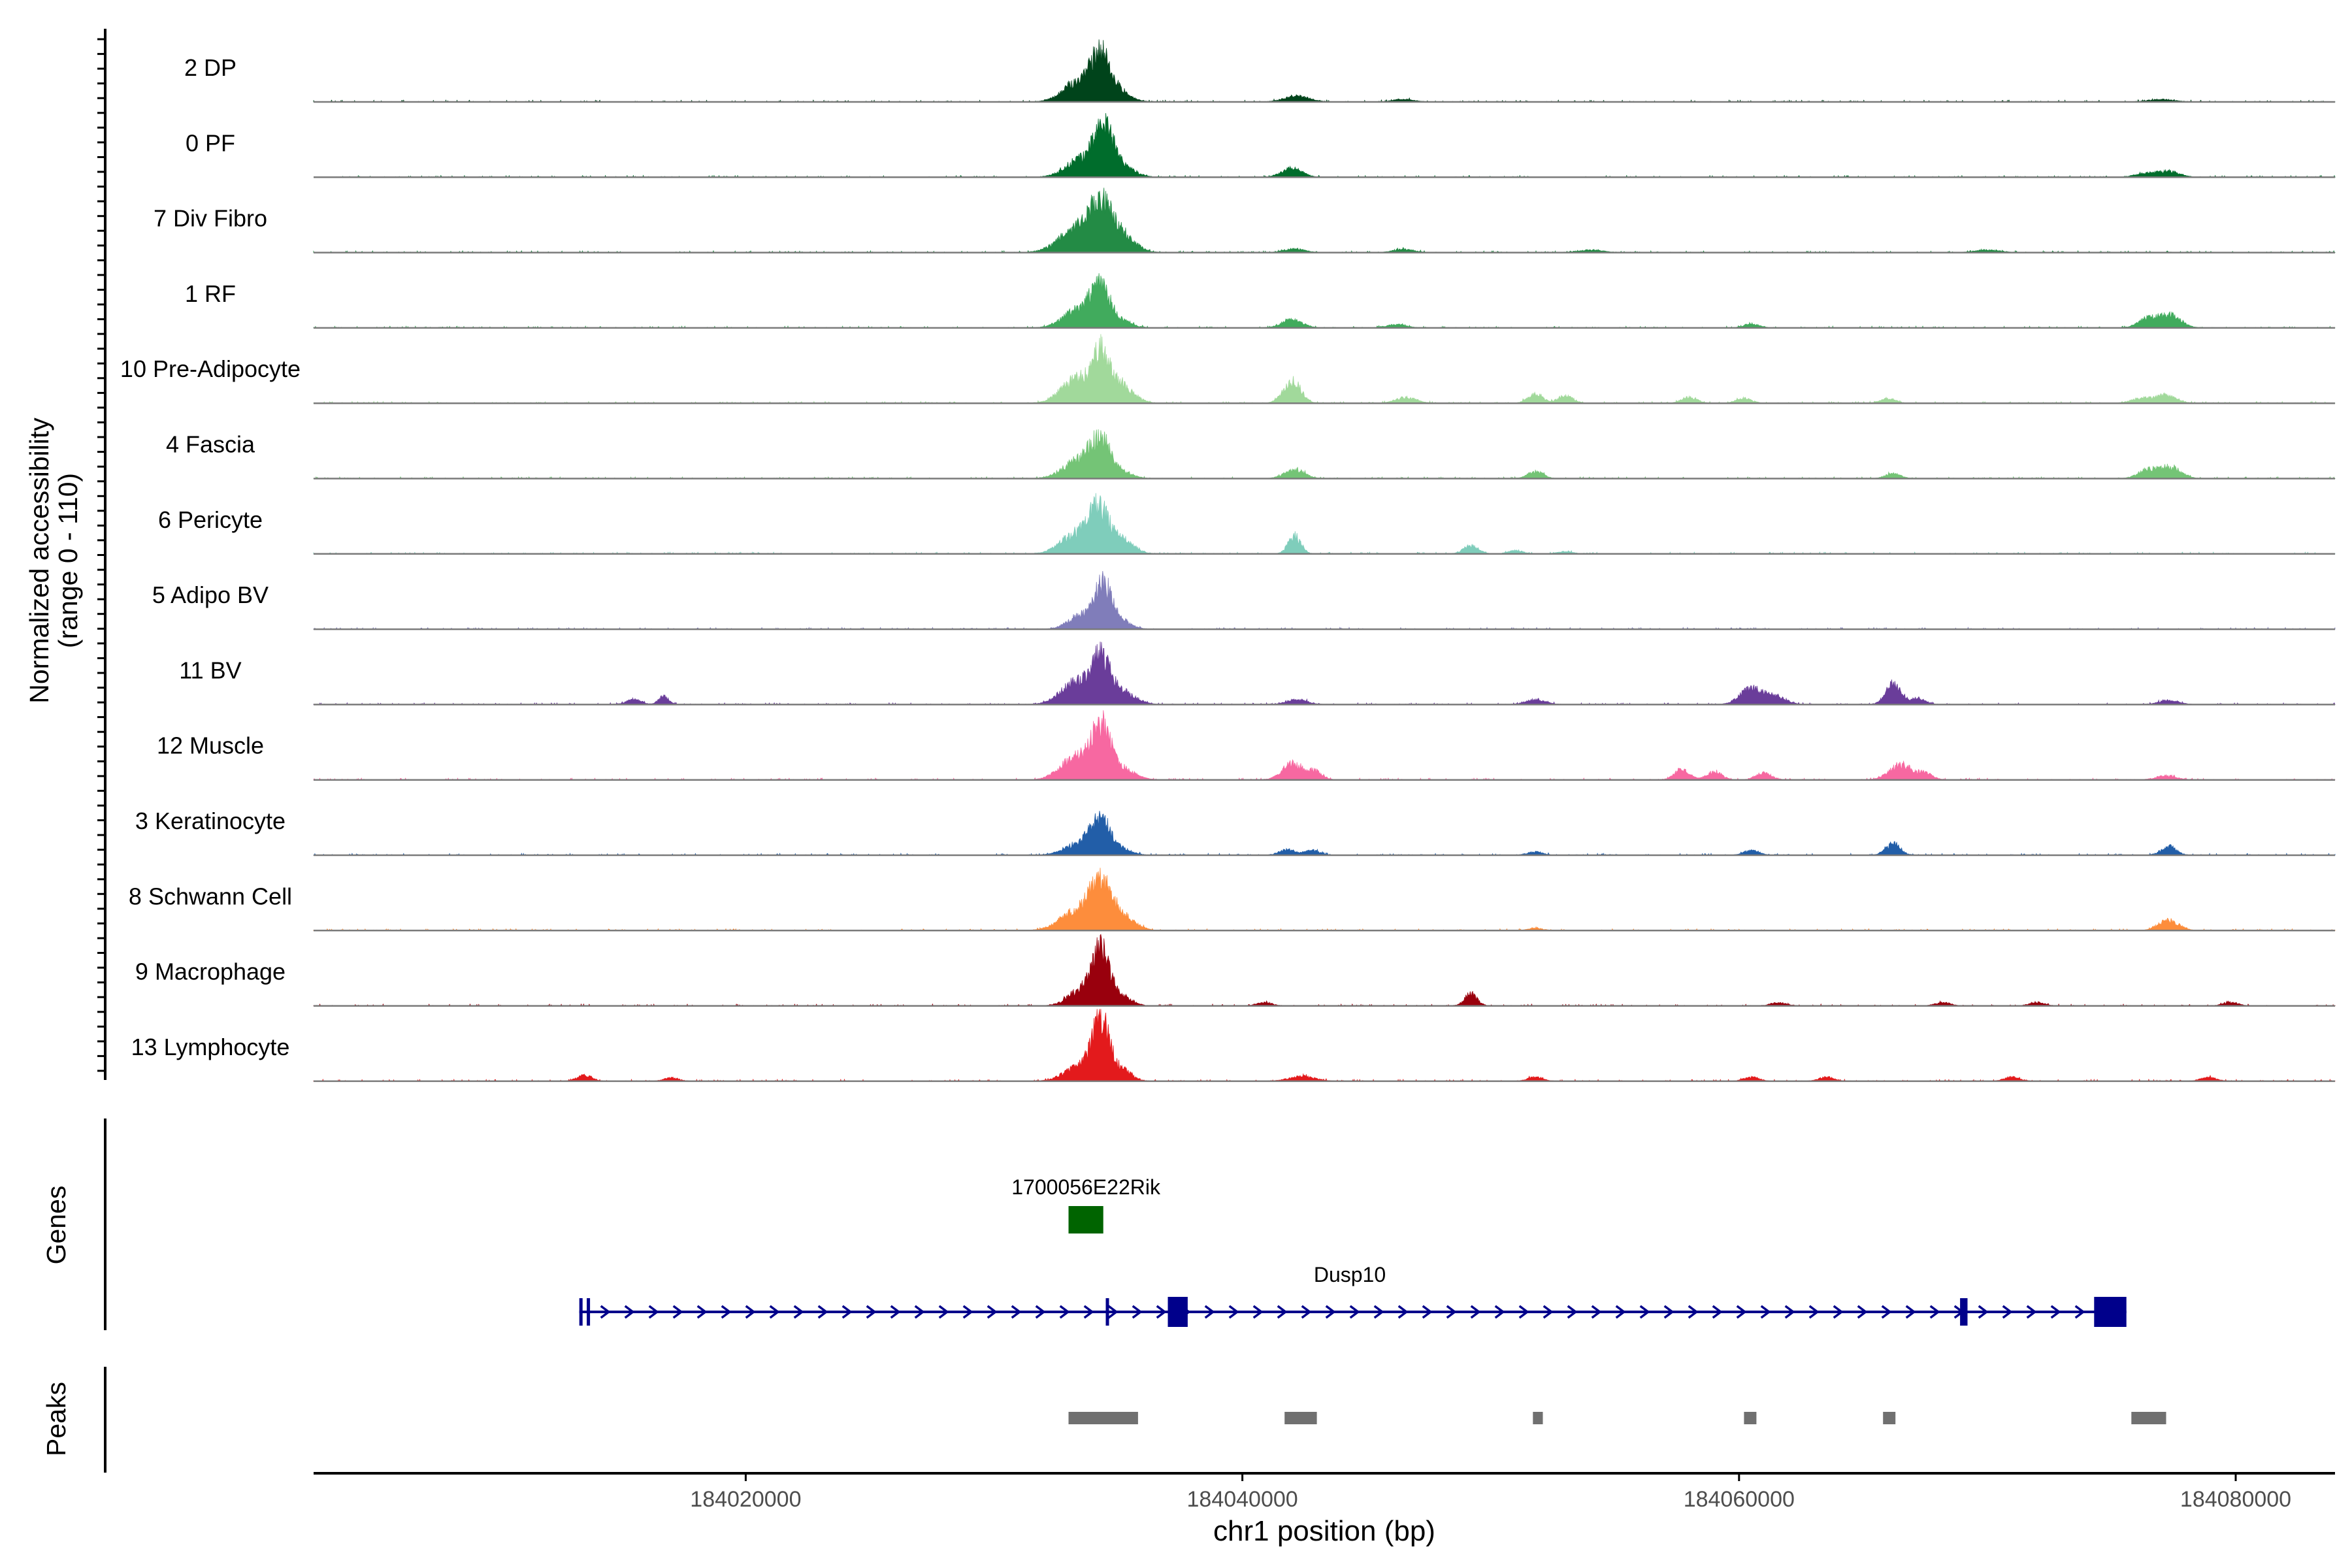 Image resolution: width=2352 pixels, height=1568 pixels. Describe the element at coordinates (1242, 1499) in the screenshot. I see `x-tick-label: 184040000` at that location.